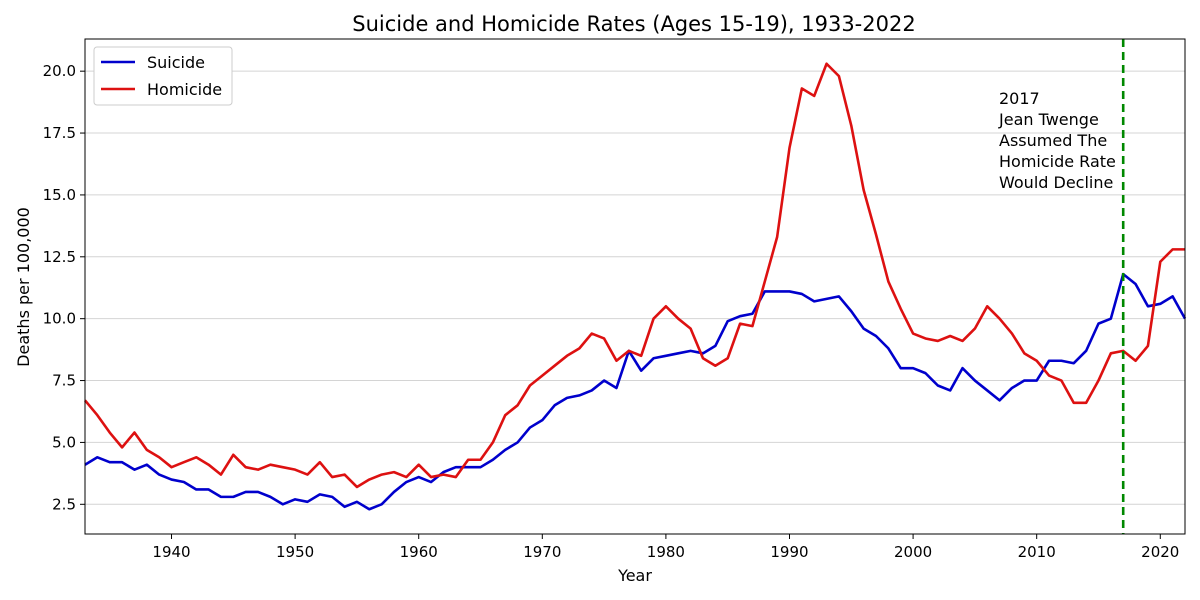 The height and width of the screenshot is (600, 1200). Describe the element at coordinates (542, 552) in the screenshot. I see `x-tick-label: 1970` at that location.